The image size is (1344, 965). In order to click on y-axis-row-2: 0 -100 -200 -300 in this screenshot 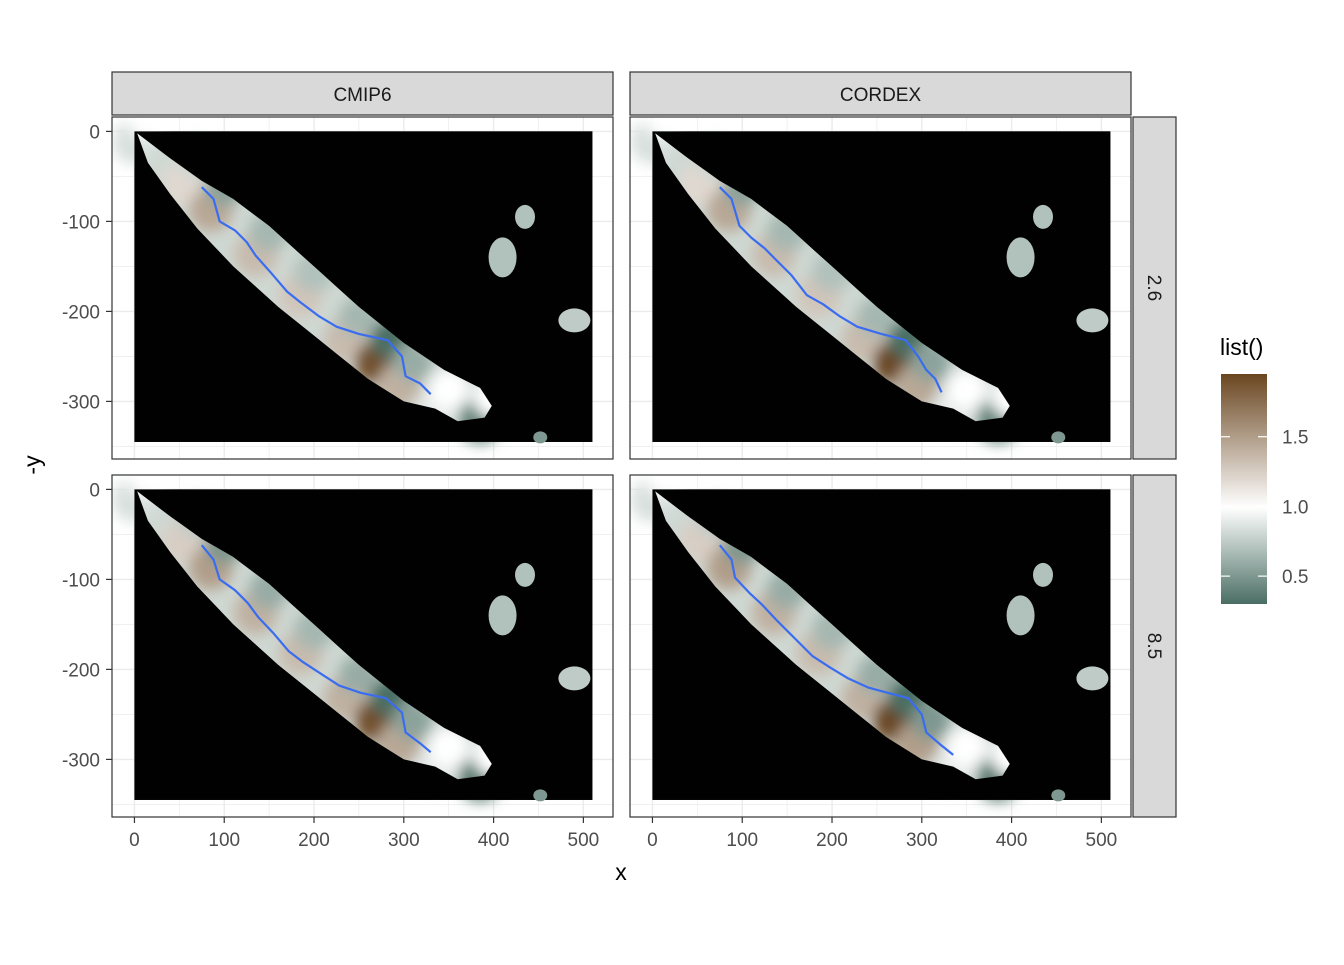, I will do `click(87, 625)`.